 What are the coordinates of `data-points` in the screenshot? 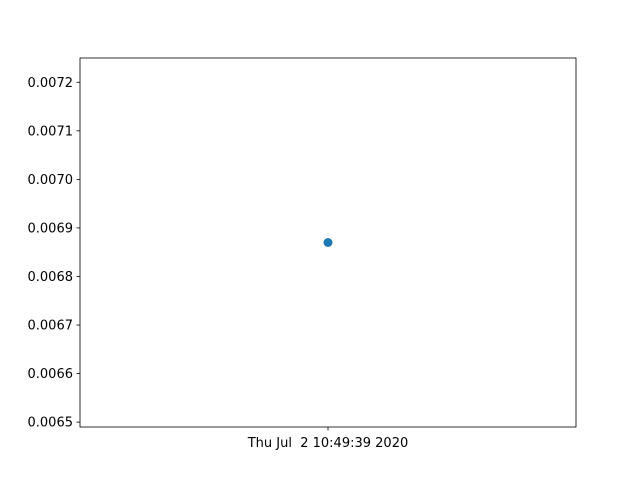 It's located at (328, 242).